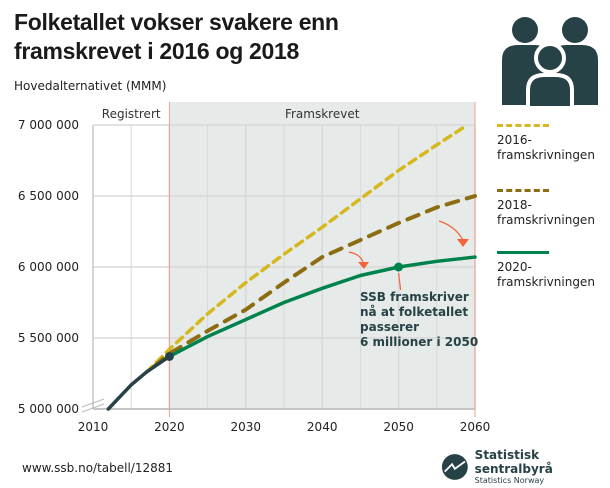 Image resolution: width=610 pixels, height=488 pixels. What do you see at coordinates (419, 342) in the screenshot?
I see `annotation-text: 6 millioner i 2050` at bounding box center [419, 342].